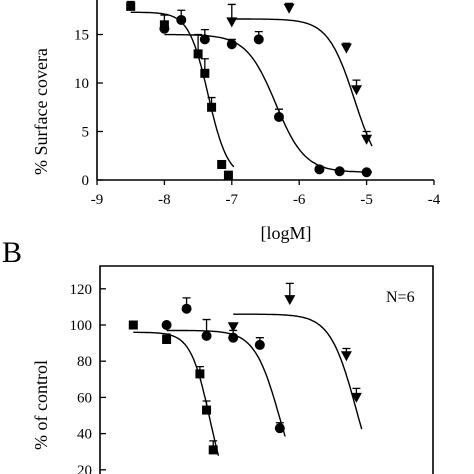 This screenshot has width=474, height=474. What do you see at coordinates (400, 297) in the screenshot?
I see `panel-b-sample-size: N=6` at bounding box center [400, 297].